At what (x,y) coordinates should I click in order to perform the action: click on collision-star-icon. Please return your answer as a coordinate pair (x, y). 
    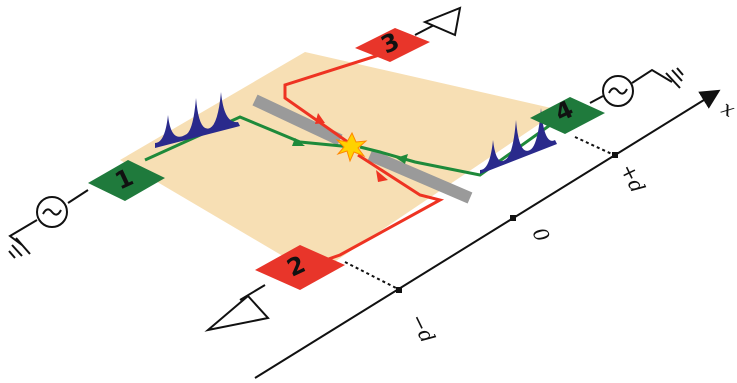
    Looking at the image, I should click on (351, 147).